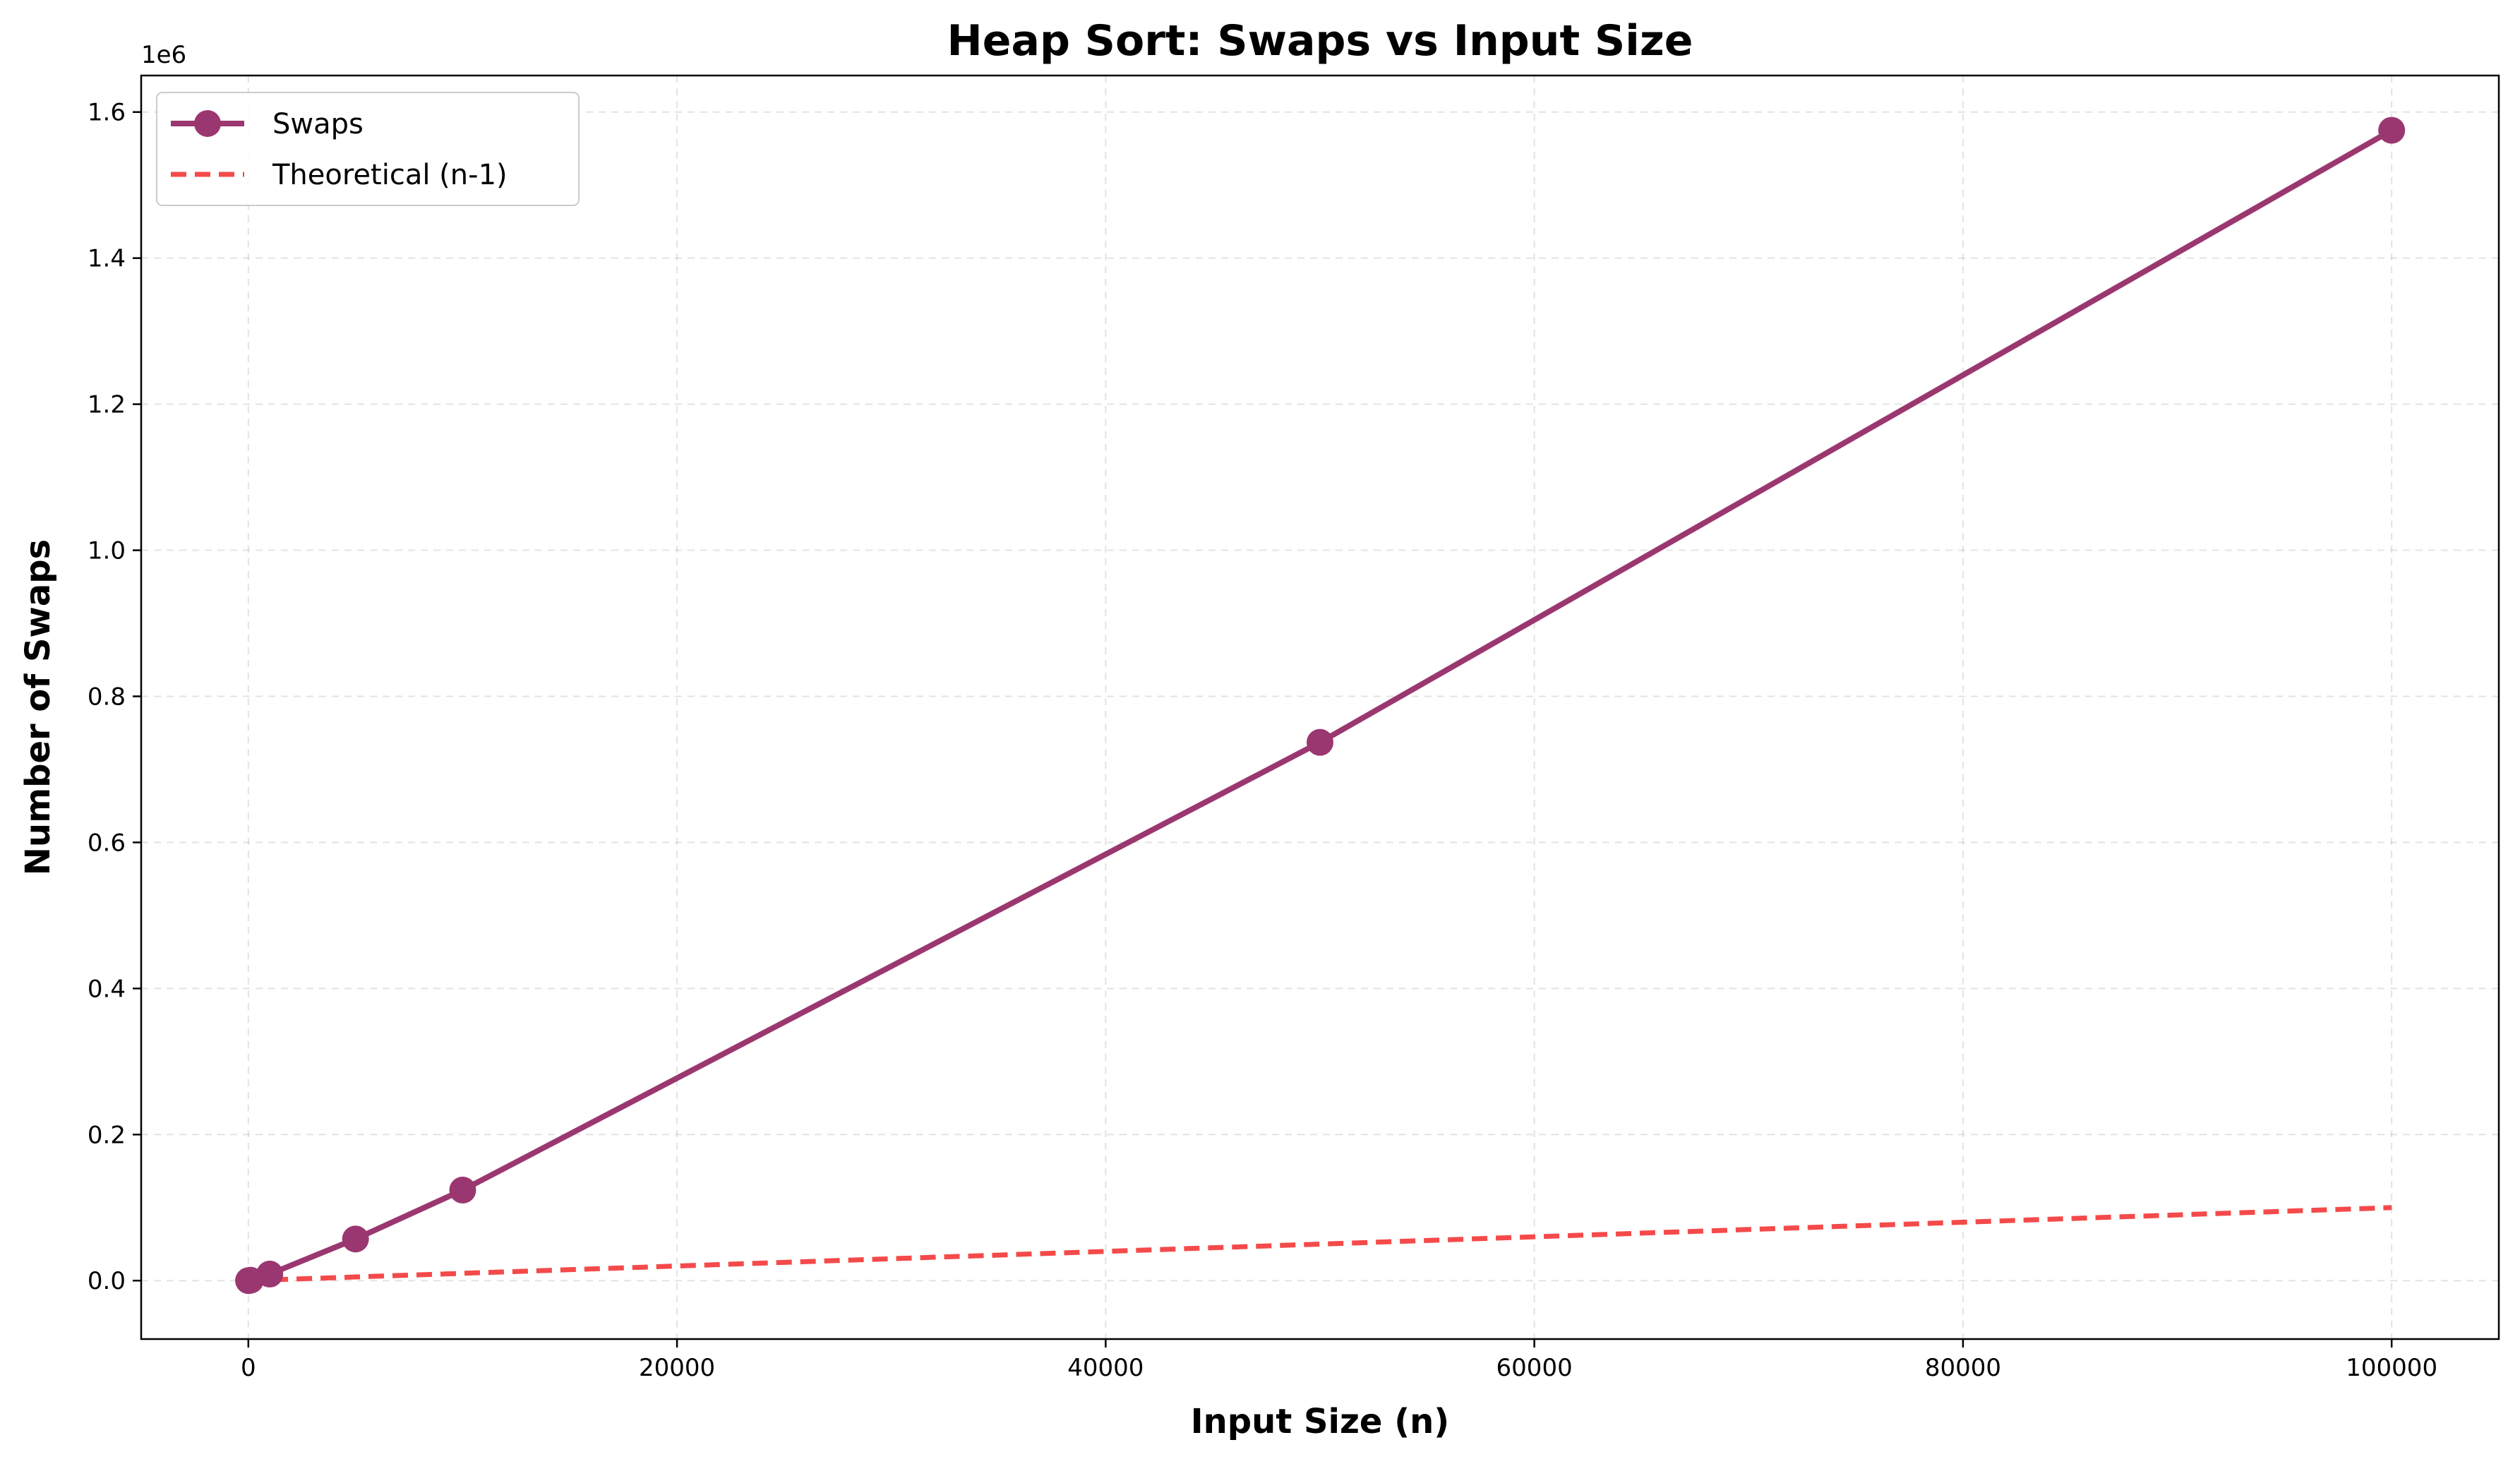 The width and height of the screenshot is (2520, 1464). I want to click on y-tick-label: 1.0, so click(107, 551).